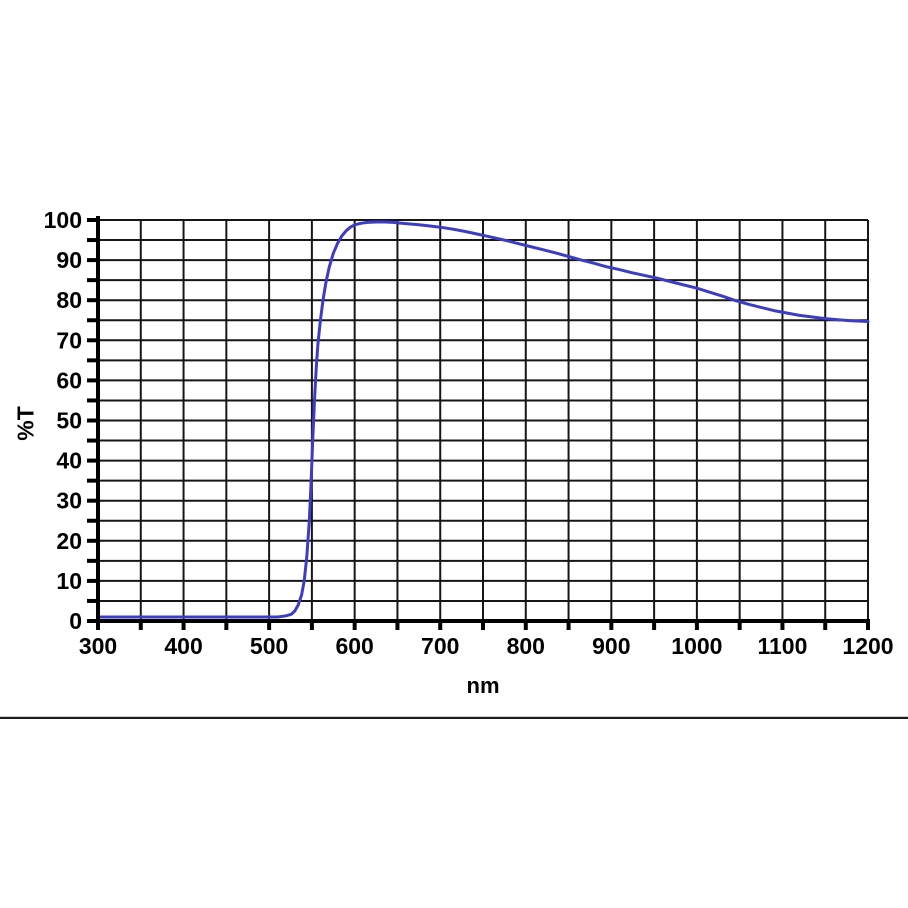  Describe the element at coordinates (454, 717) in the screenshot. I see `horizontal-divider` at that location.